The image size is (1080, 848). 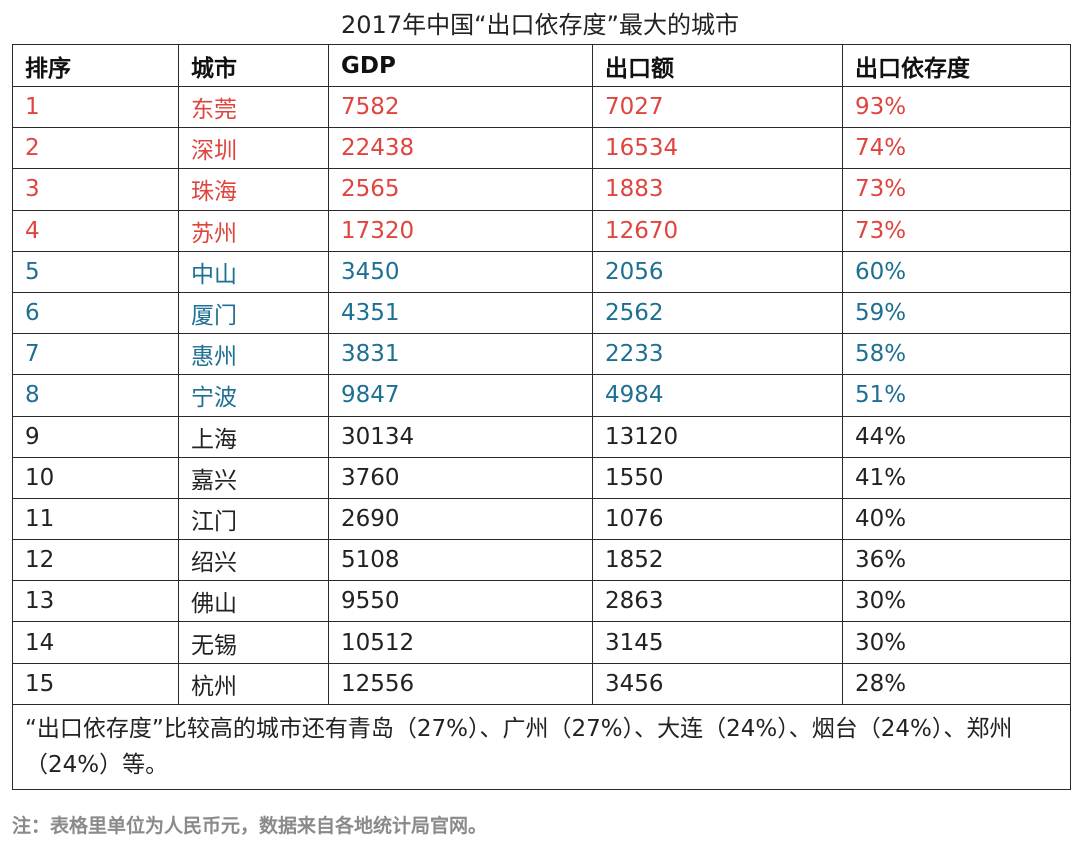 What do you see at coordinates (253, 683) in the screenshot?
I see `cell-city: 杭州` at bounding box center [253, 683].